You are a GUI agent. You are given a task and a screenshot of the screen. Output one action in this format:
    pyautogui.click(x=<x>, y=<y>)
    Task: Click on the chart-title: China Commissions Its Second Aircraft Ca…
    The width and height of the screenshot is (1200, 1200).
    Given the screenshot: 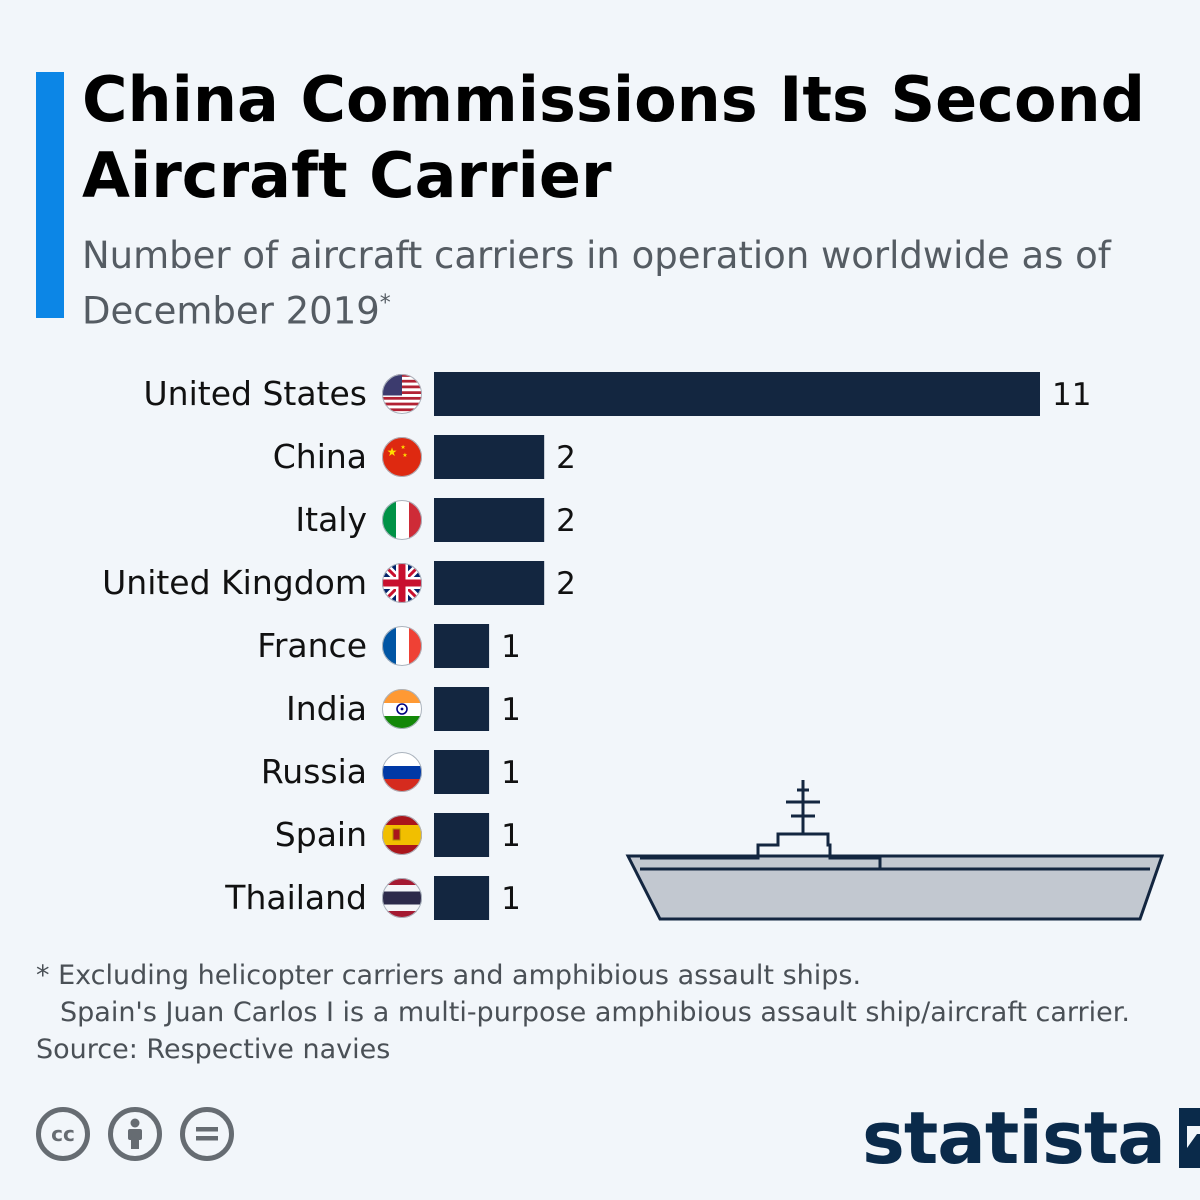 What is the action you would take?
    pyautogui.click(x=614, y=137)
    